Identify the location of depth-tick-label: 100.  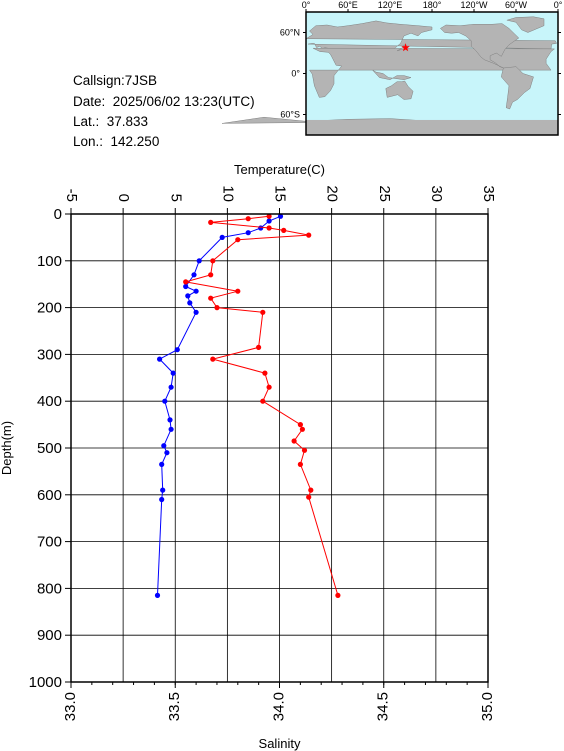
(49, 261).